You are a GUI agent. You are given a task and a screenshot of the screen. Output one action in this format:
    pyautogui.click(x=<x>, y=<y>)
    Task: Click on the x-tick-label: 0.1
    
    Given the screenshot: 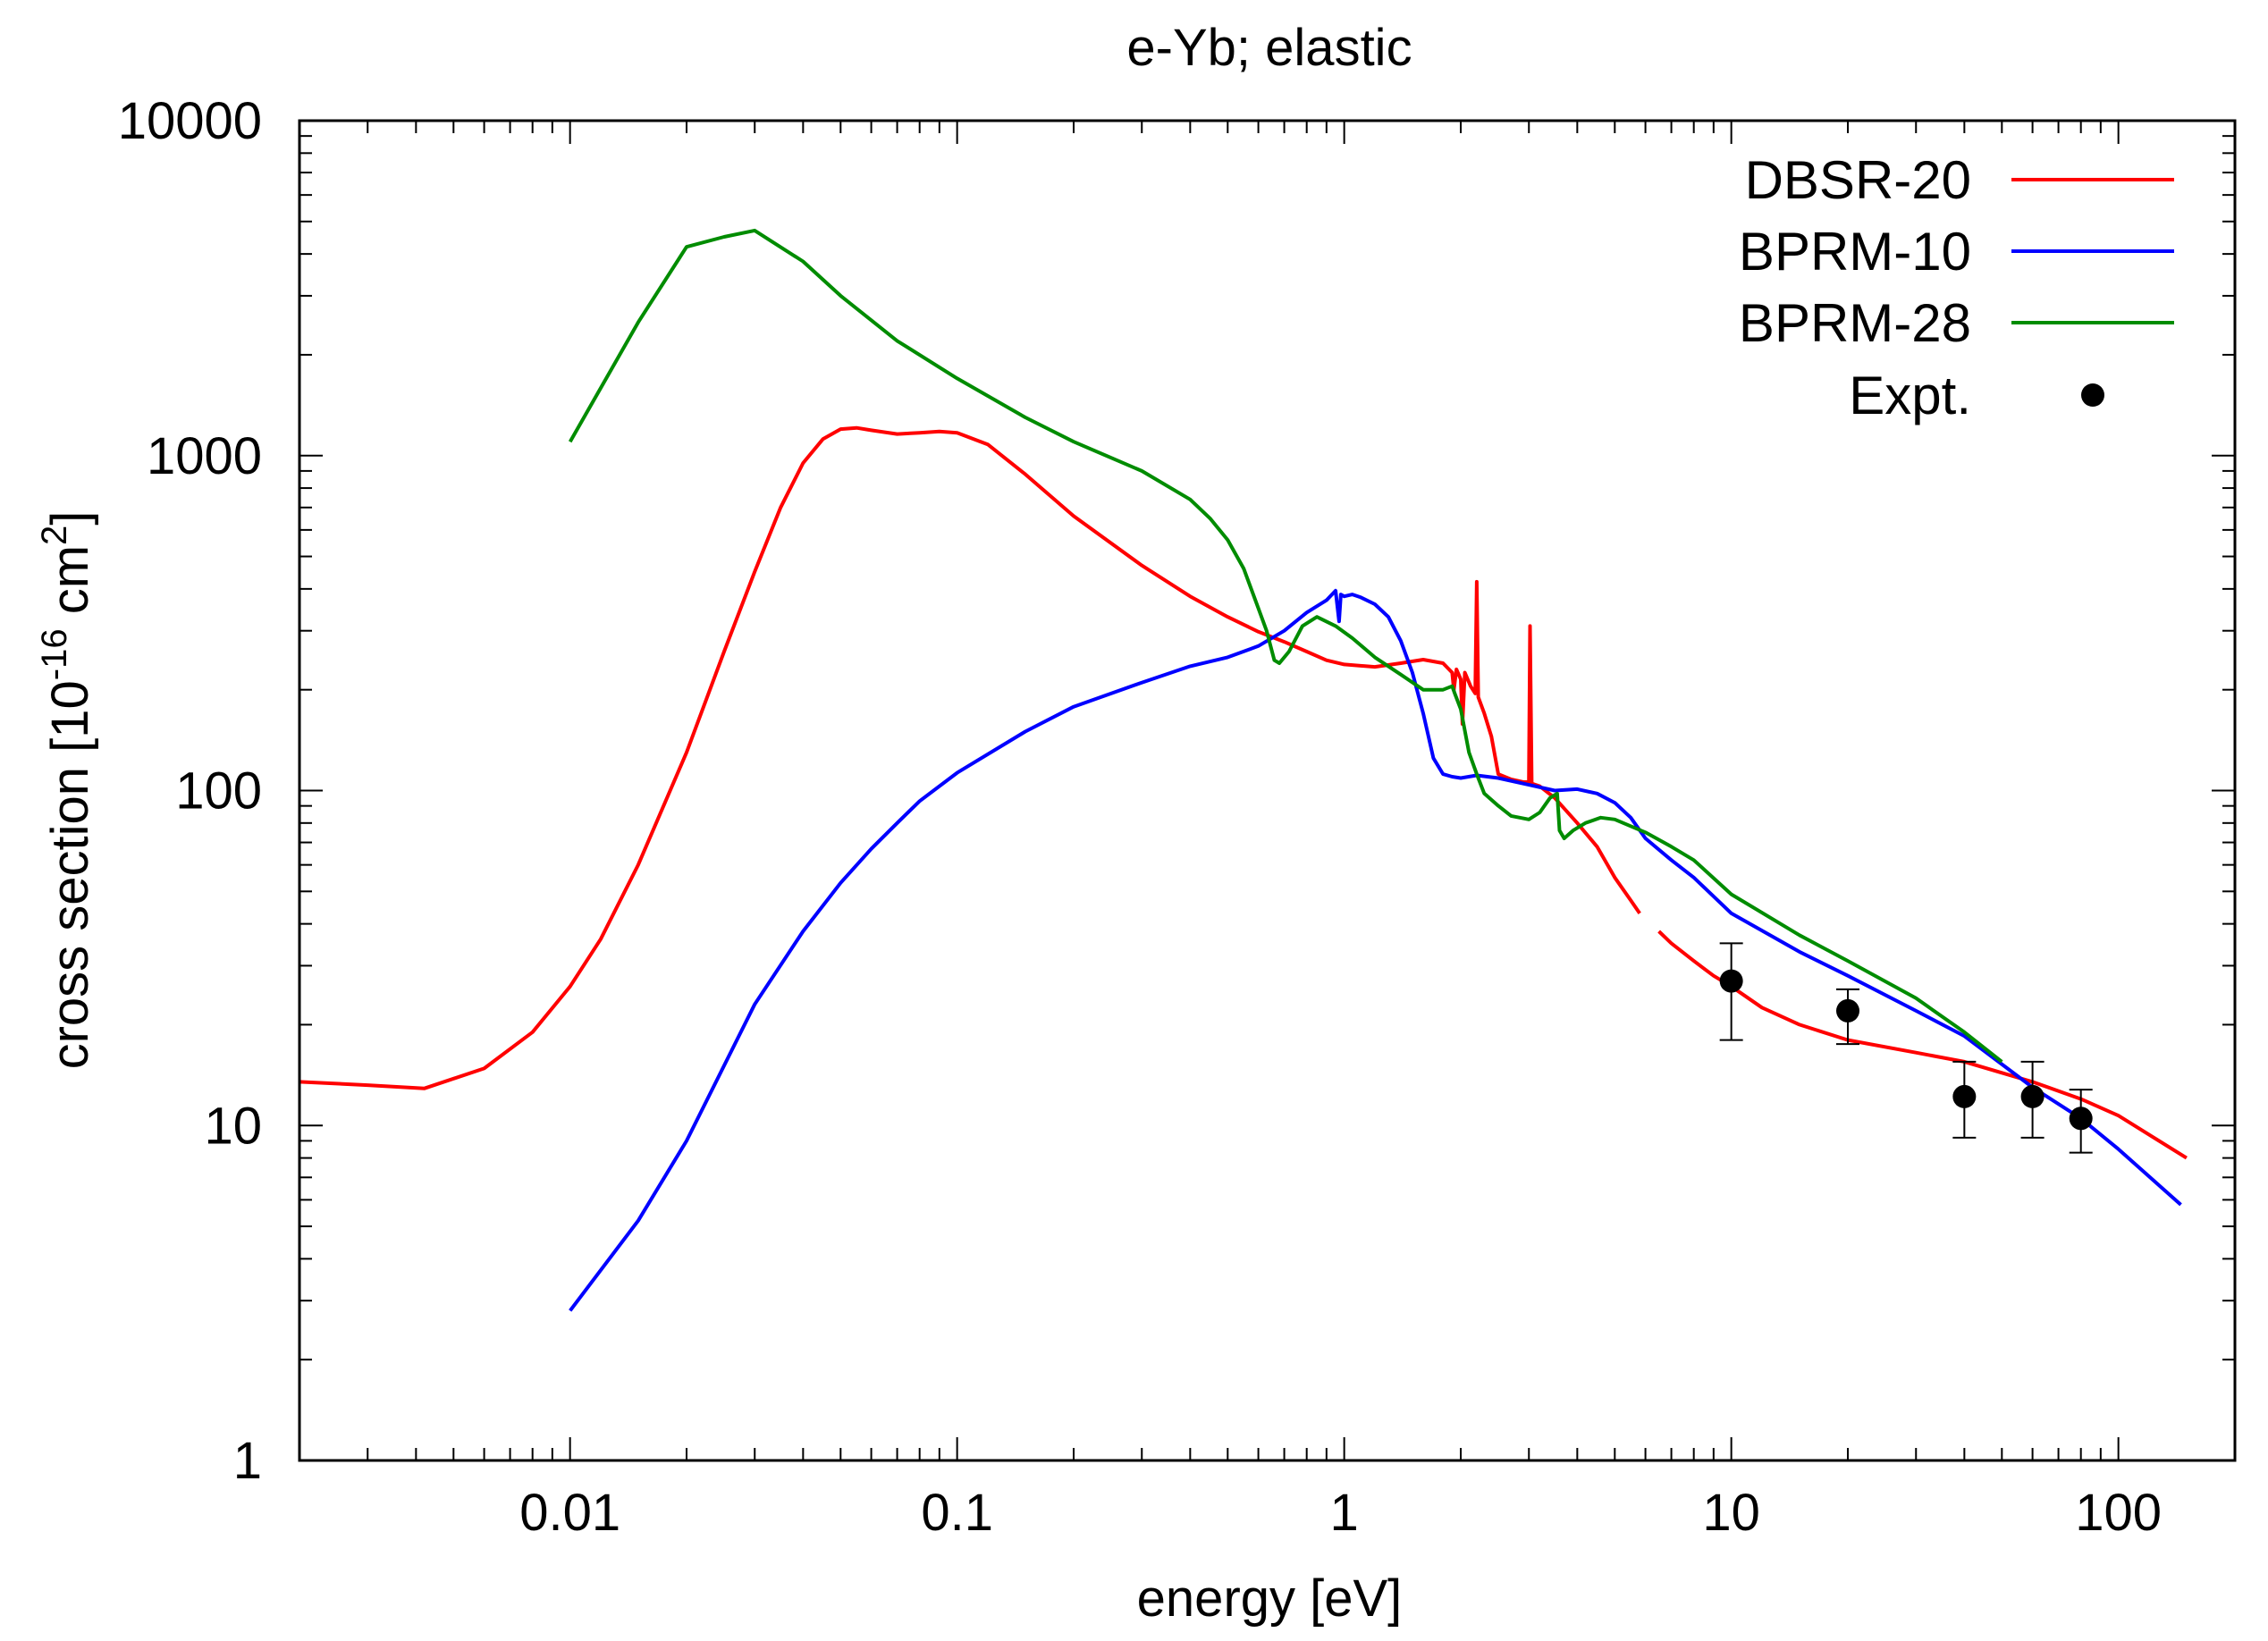 What is the action you would take?
    pyautogui.click(x=957, y=1513)
    